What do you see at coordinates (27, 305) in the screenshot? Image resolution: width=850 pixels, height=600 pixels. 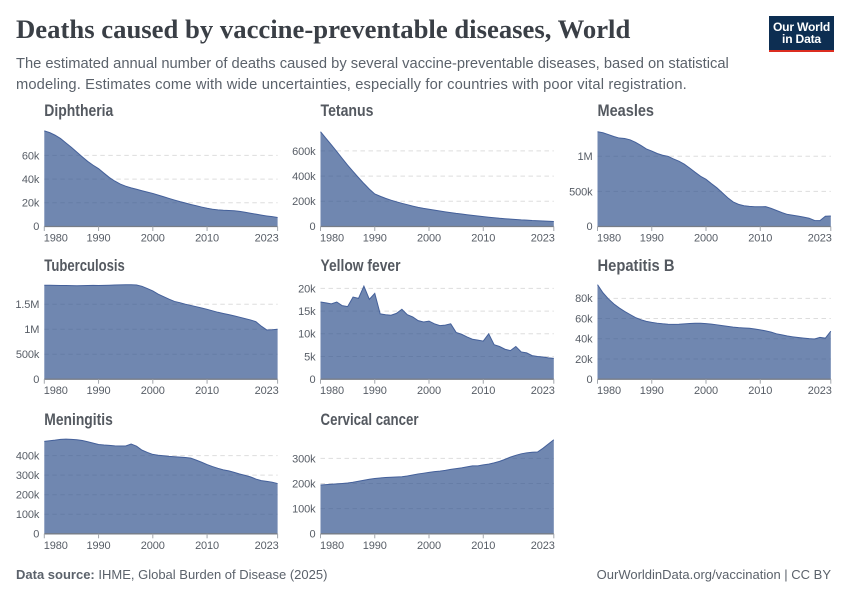 I see `svg-text: 1.5M` at bounding box center [27, 305].